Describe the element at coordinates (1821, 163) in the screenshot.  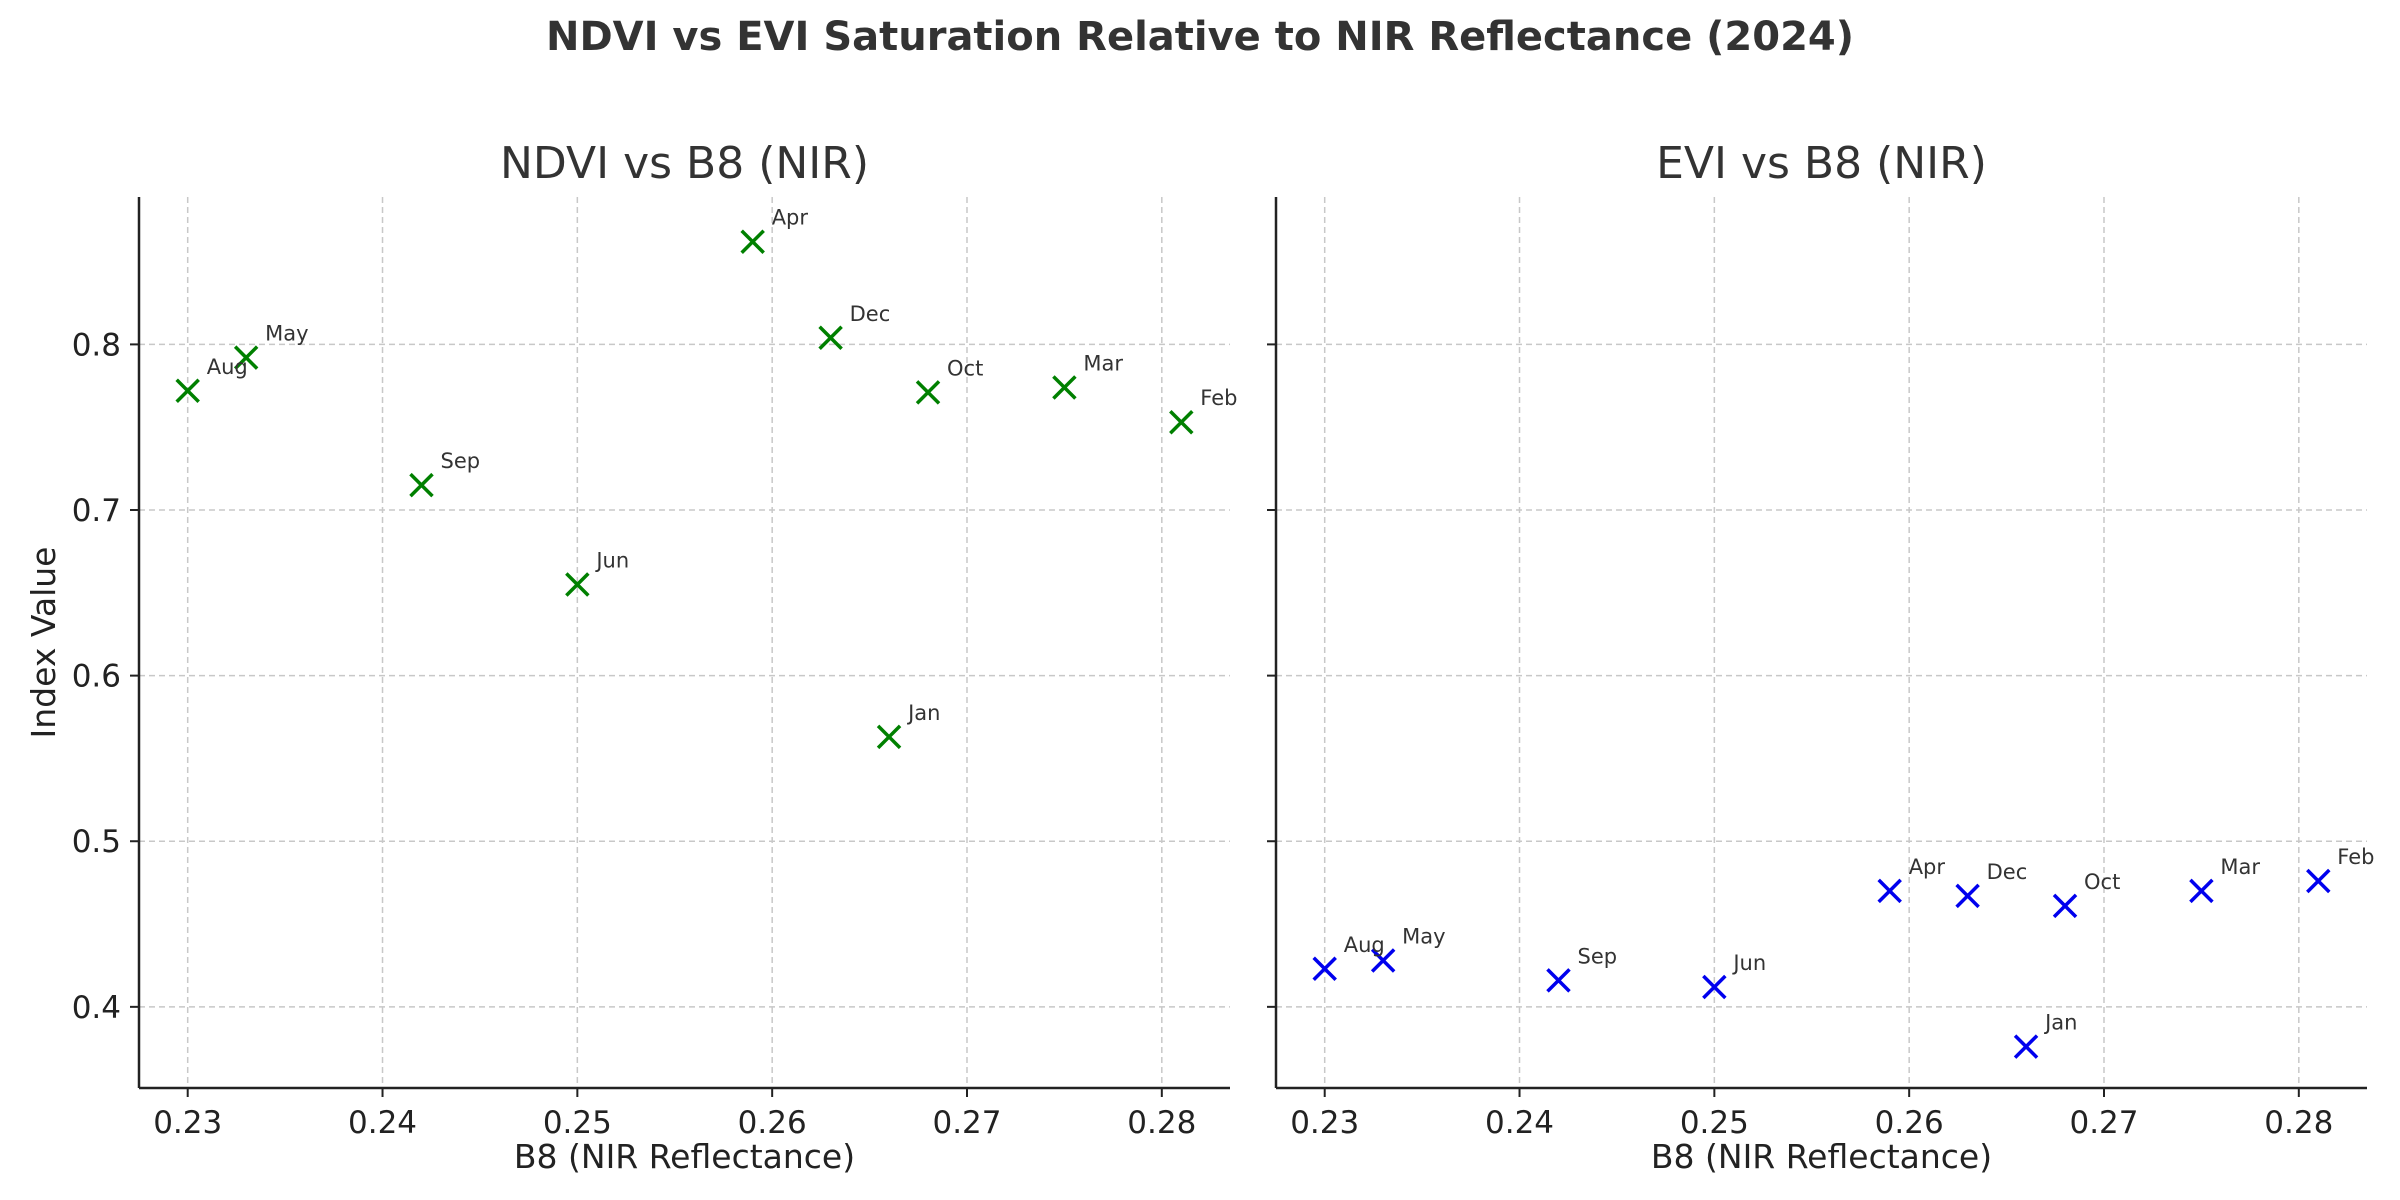
I see `panel-title: EVI vs B8 (NIR)` at that location.